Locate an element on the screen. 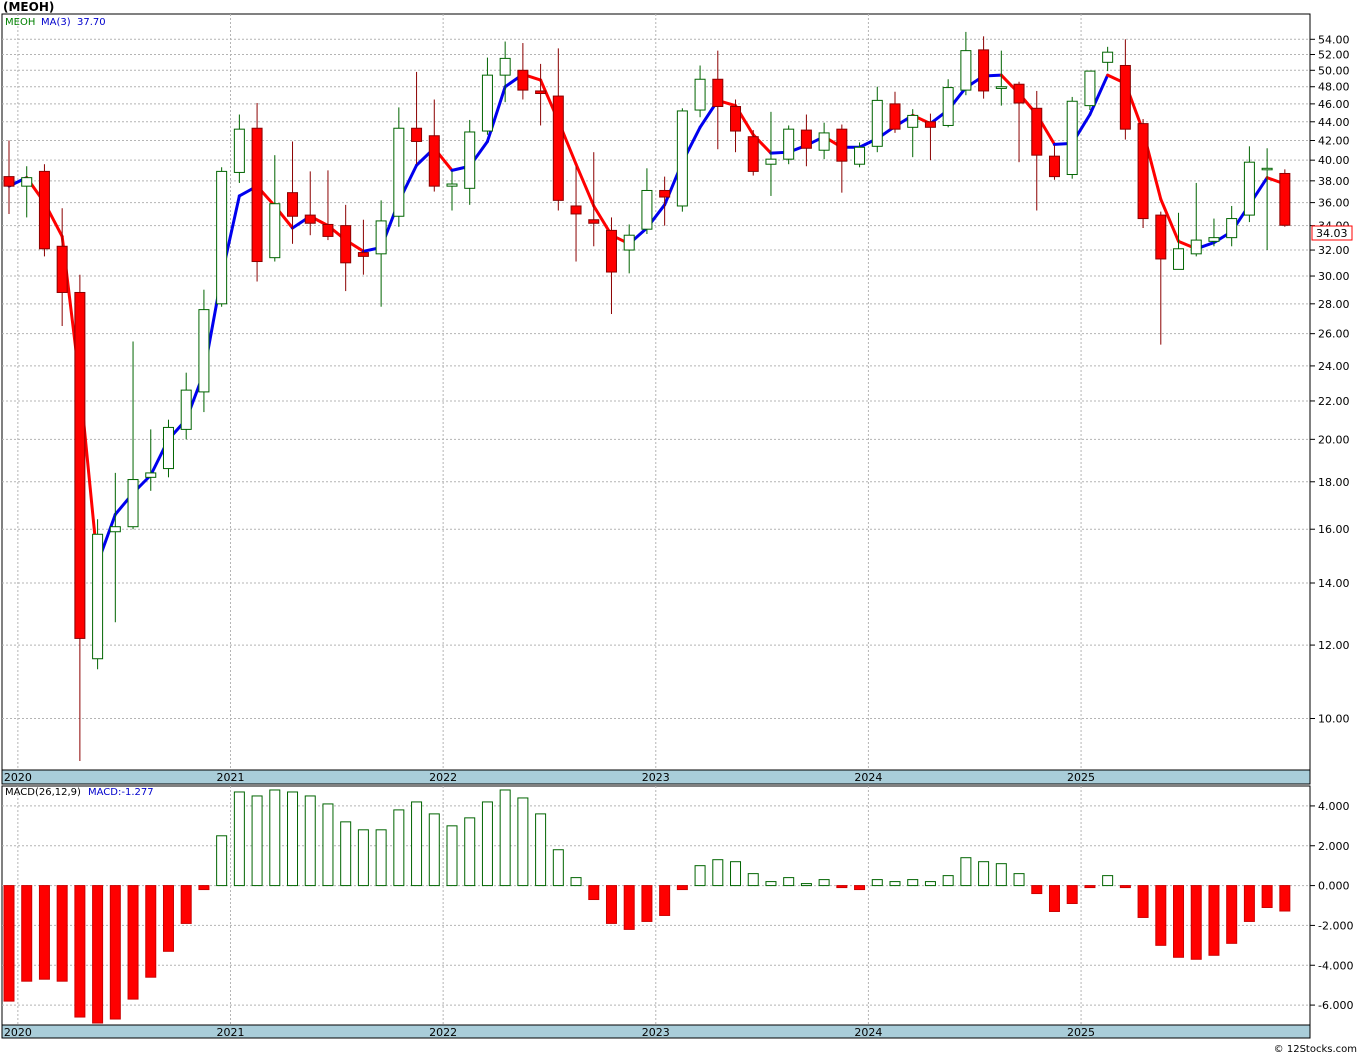  price-year-label: 2025 is located at coordinates (1081, 777).